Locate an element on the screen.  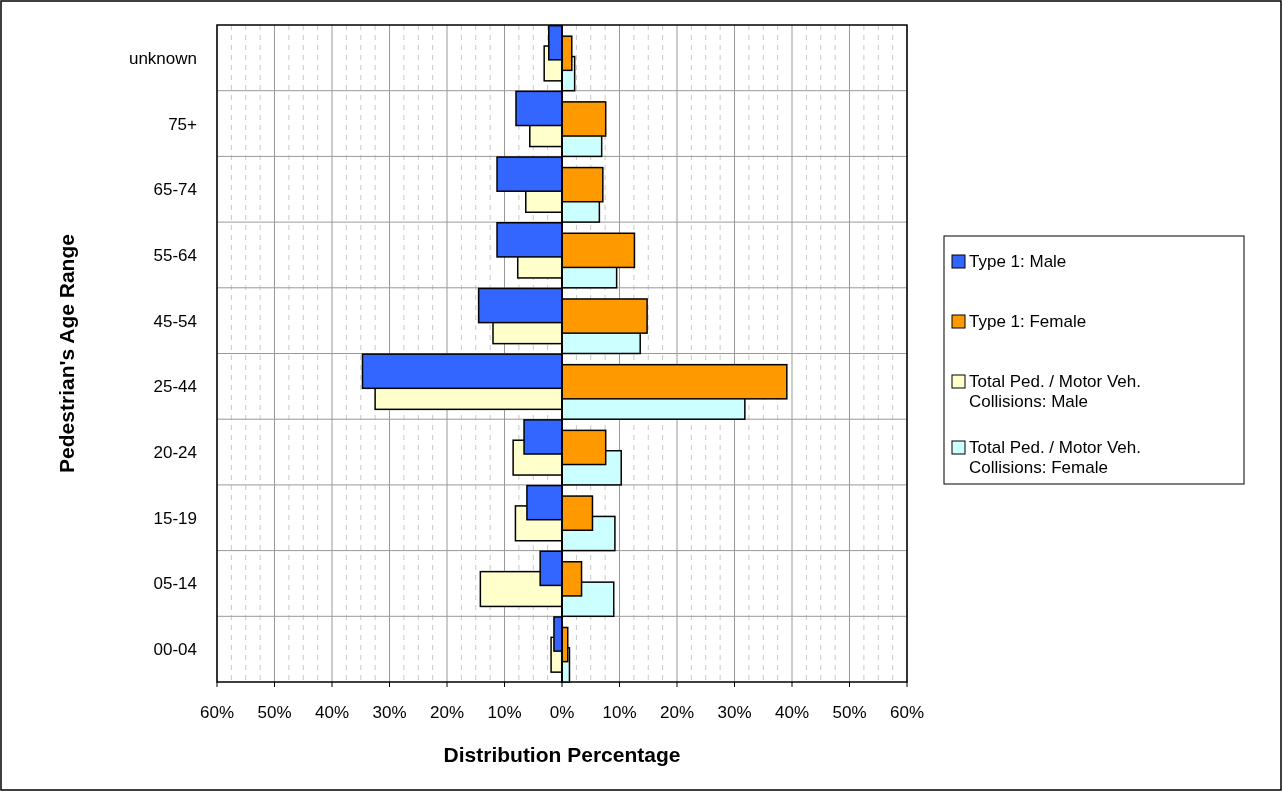
y-tick-label: 25-44 is located at coordinates (175, 387).